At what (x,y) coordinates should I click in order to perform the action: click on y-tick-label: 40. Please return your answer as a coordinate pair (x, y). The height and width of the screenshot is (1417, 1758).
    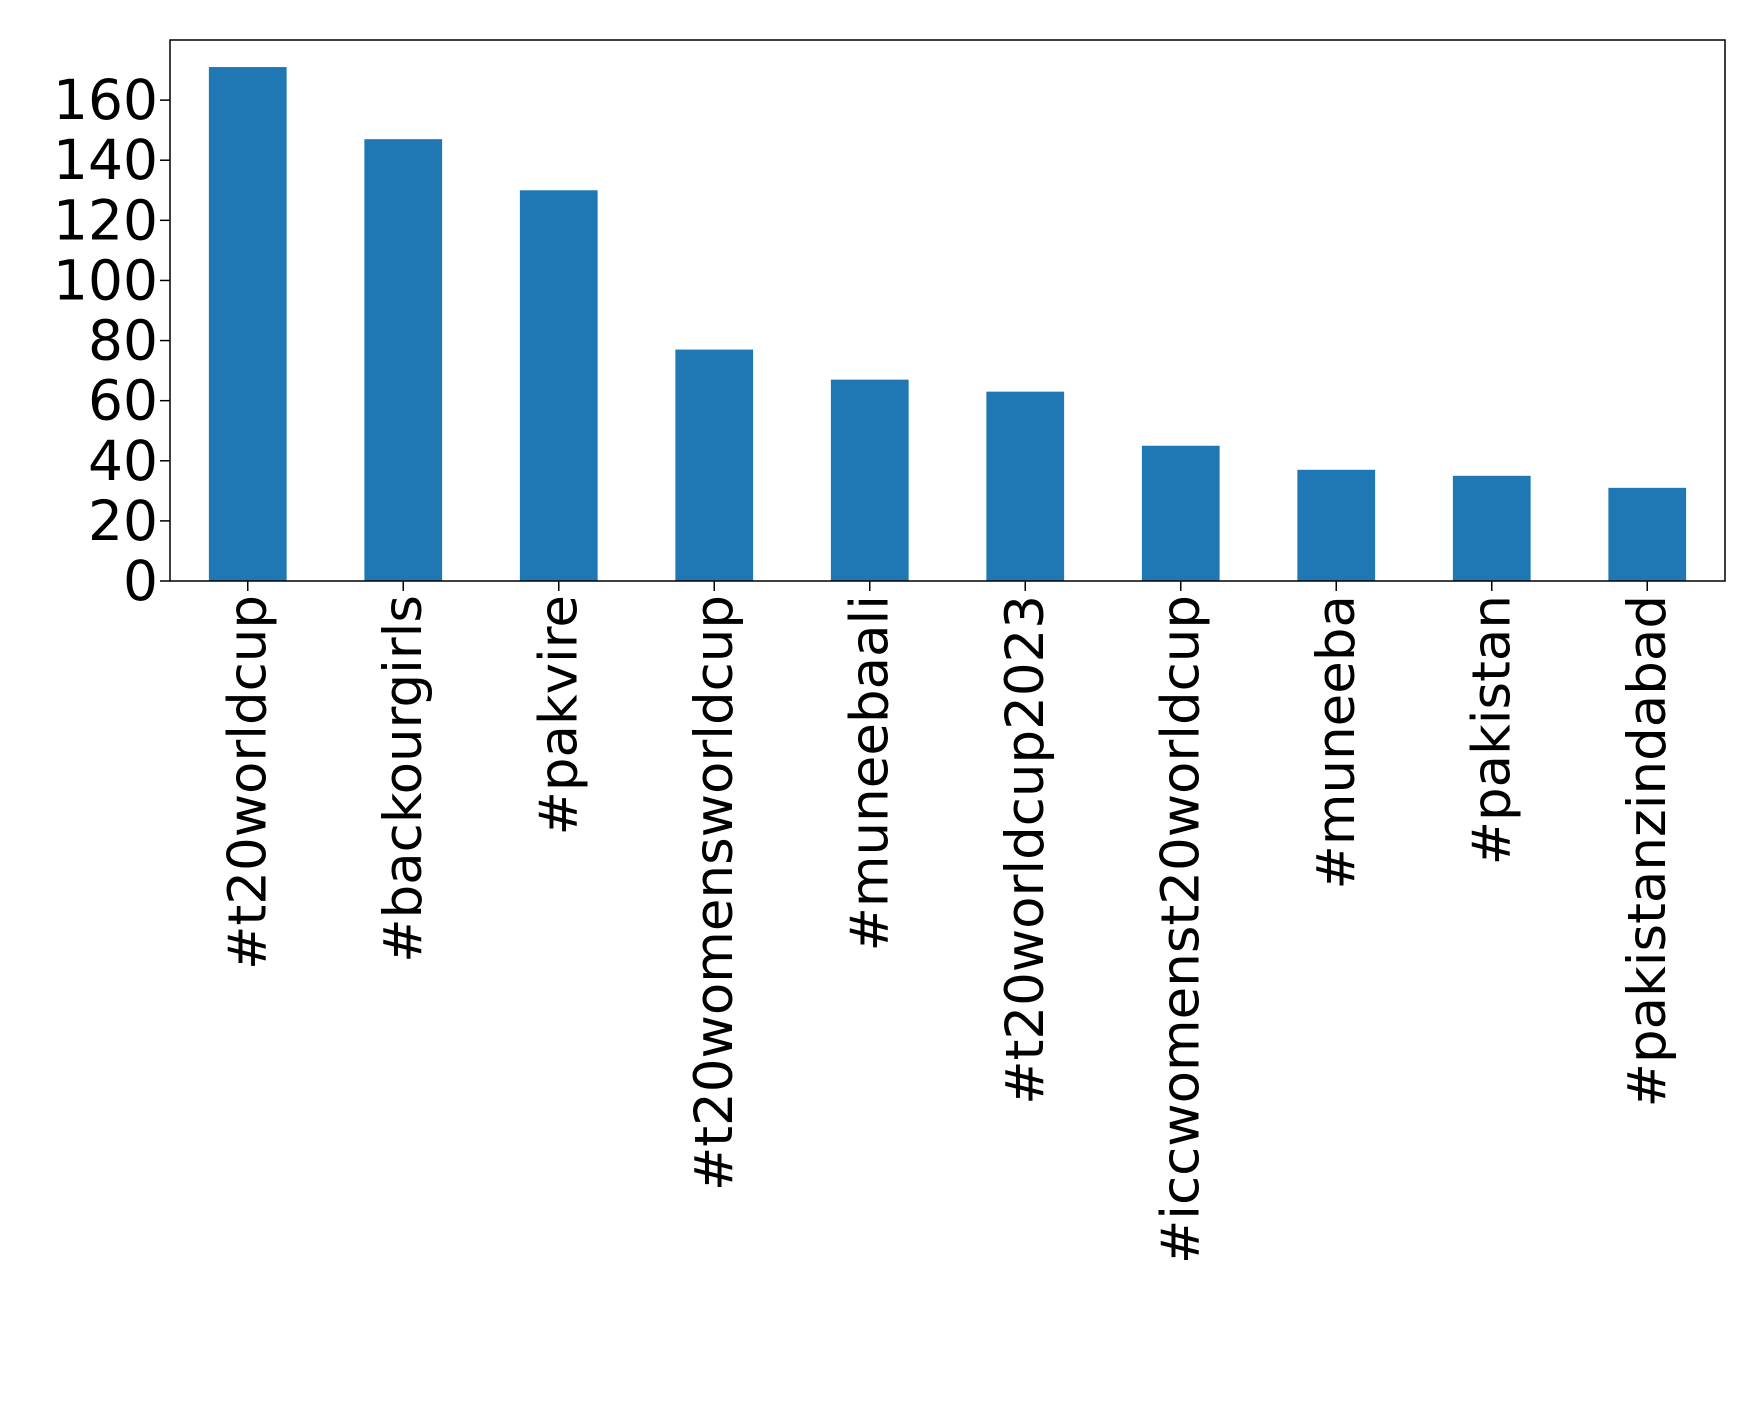
    Looking at the image, I should click on (123, 461).